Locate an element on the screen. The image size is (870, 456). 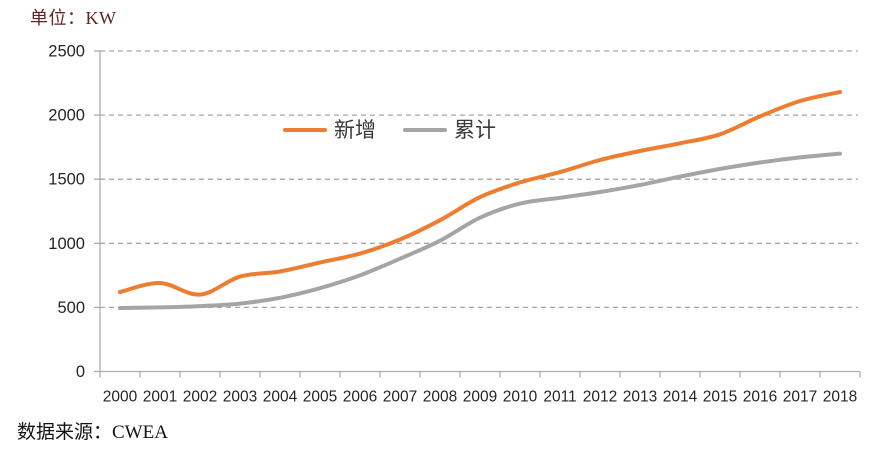
x-tick-label: 2011 is located at coordinates (559, 397).